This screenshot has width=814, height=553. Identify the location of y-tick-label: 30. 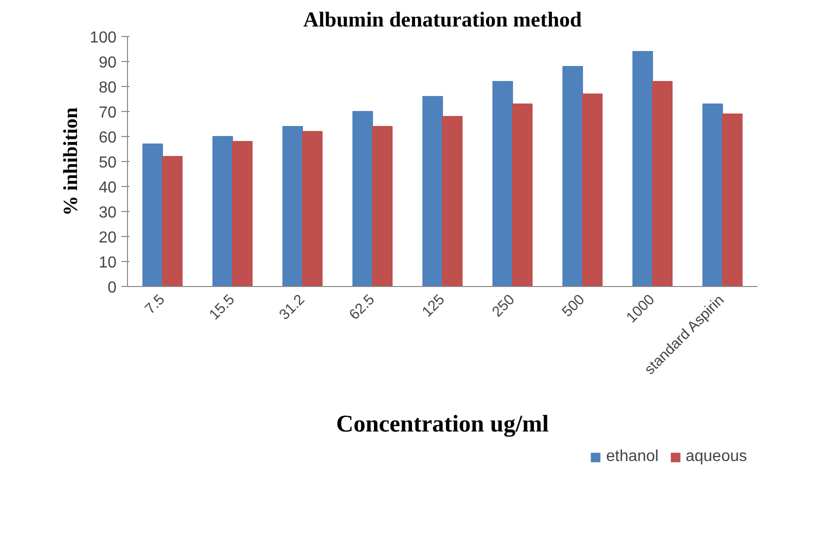
(107, 213).